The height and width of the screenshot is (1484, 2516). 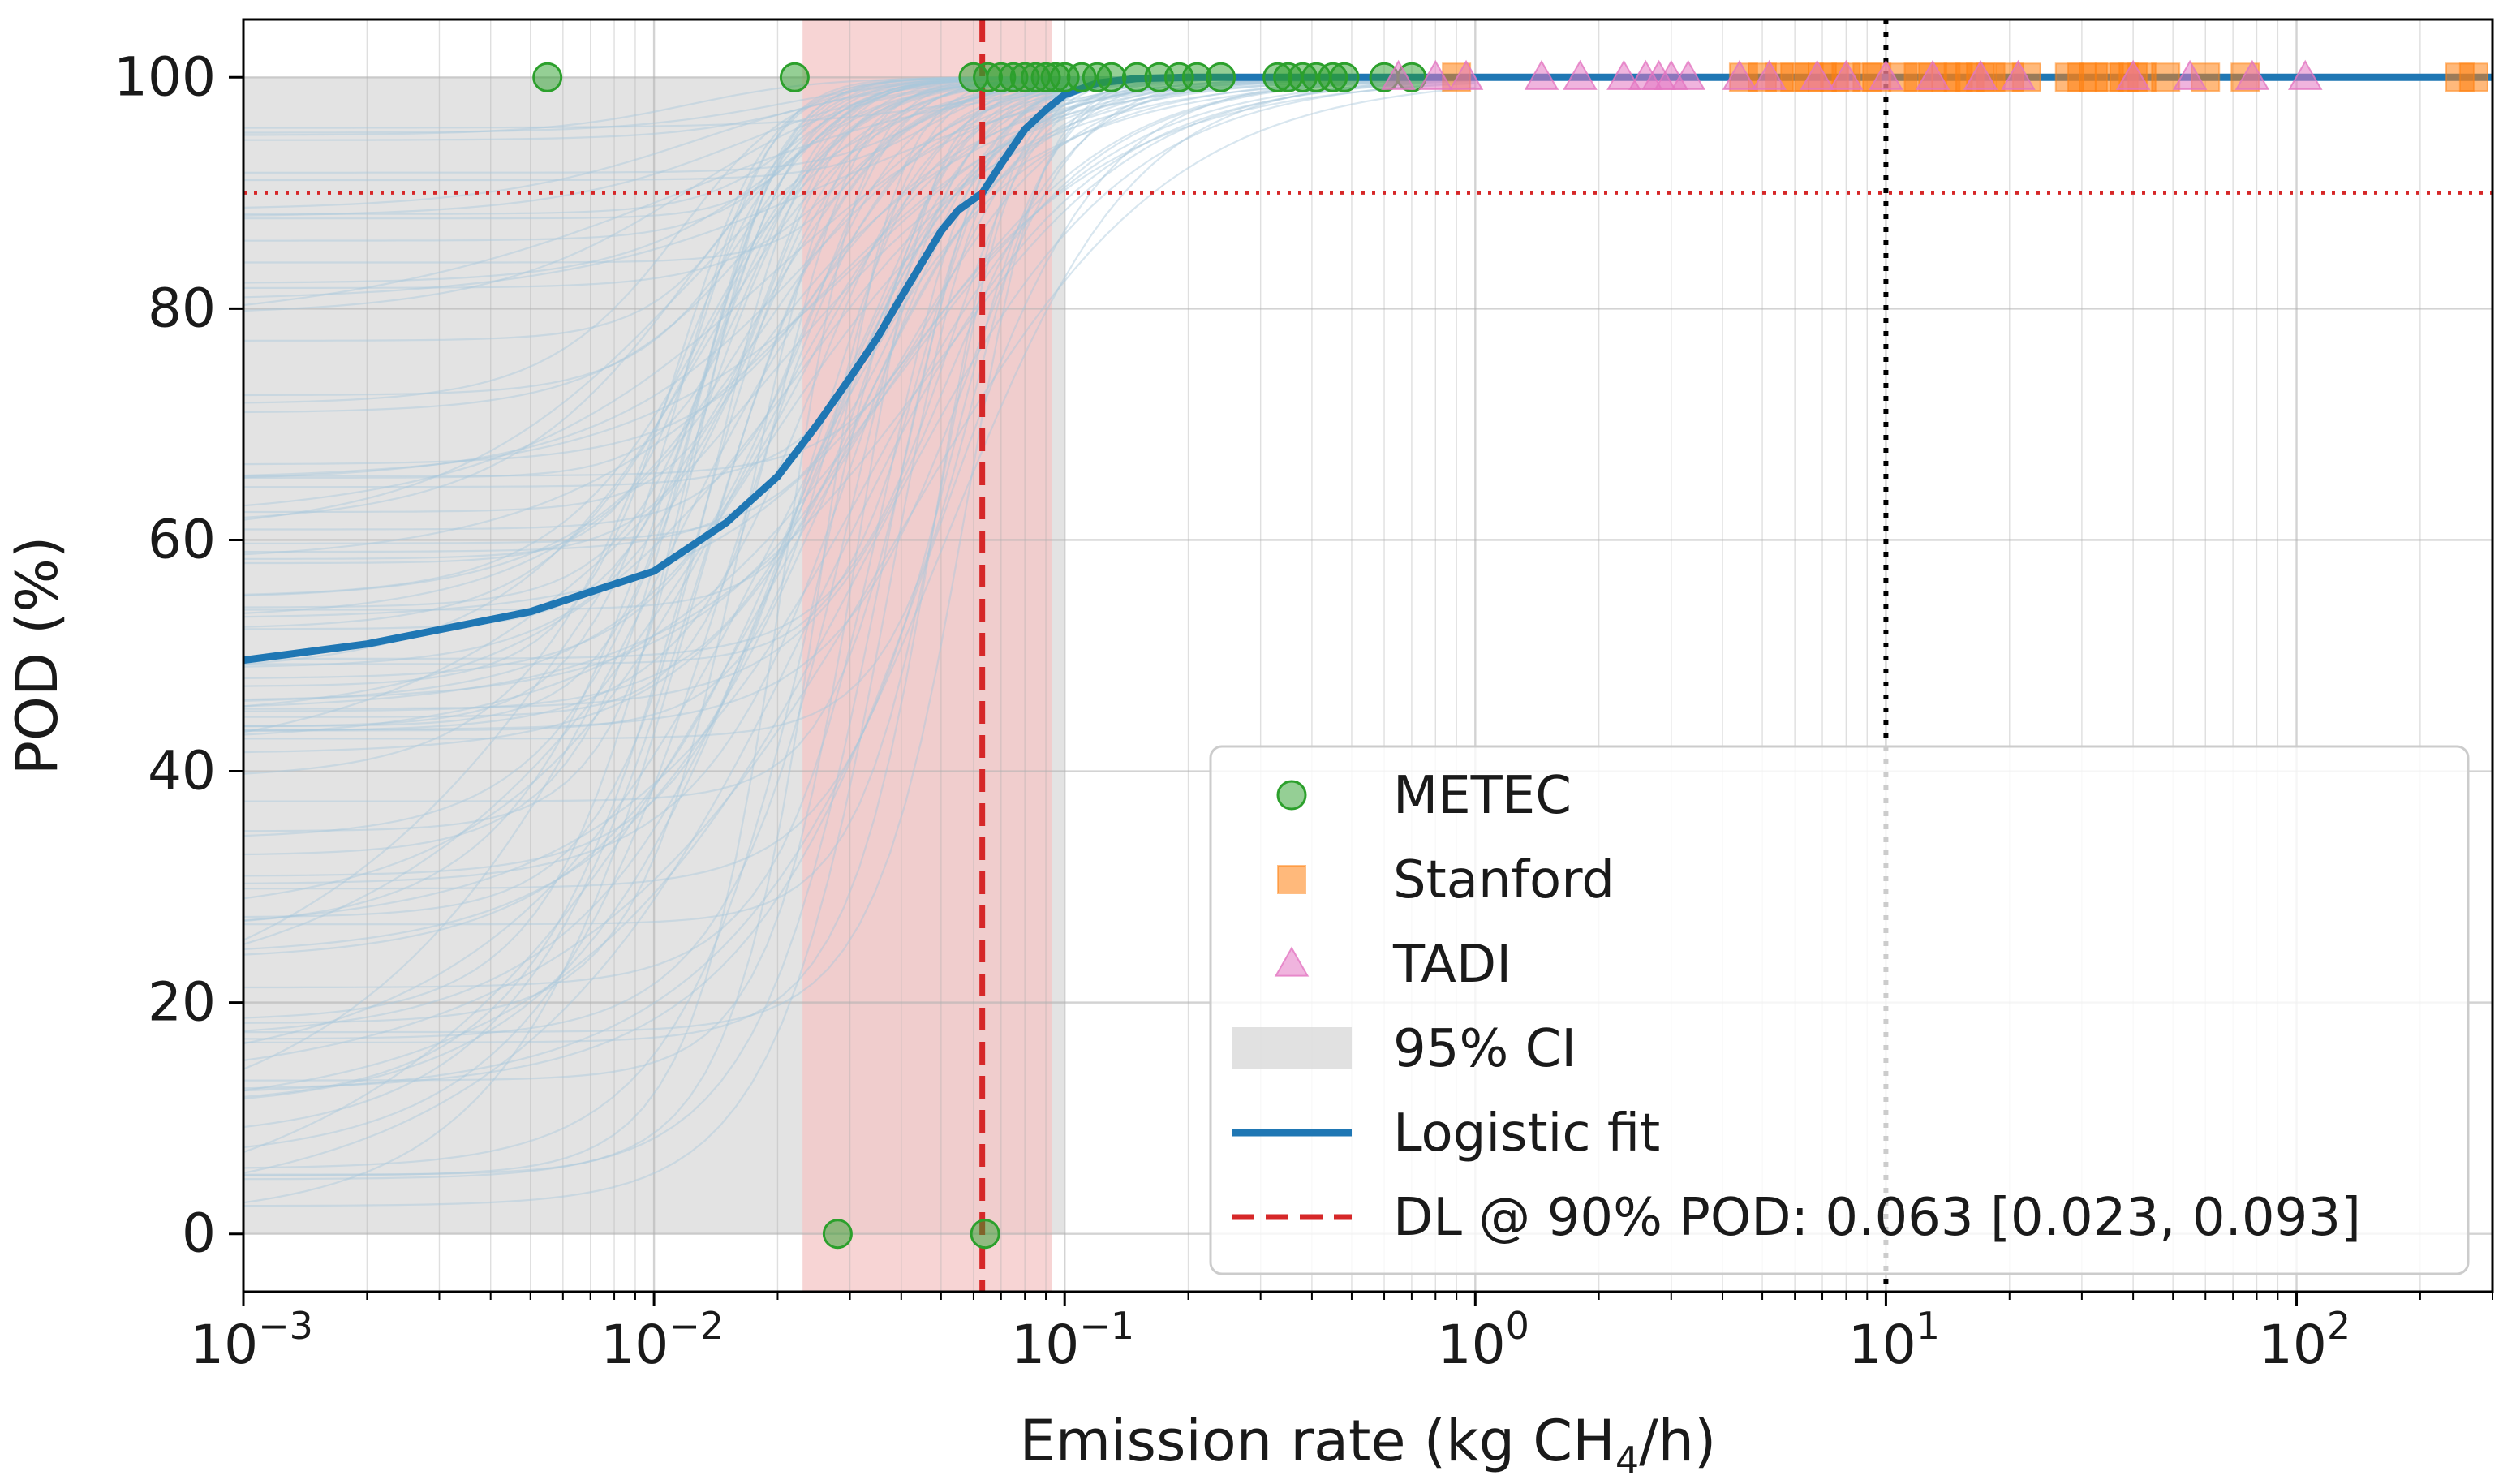 I want to click on x-tick-label: 10⁻³, so click(x=251, y=1340).